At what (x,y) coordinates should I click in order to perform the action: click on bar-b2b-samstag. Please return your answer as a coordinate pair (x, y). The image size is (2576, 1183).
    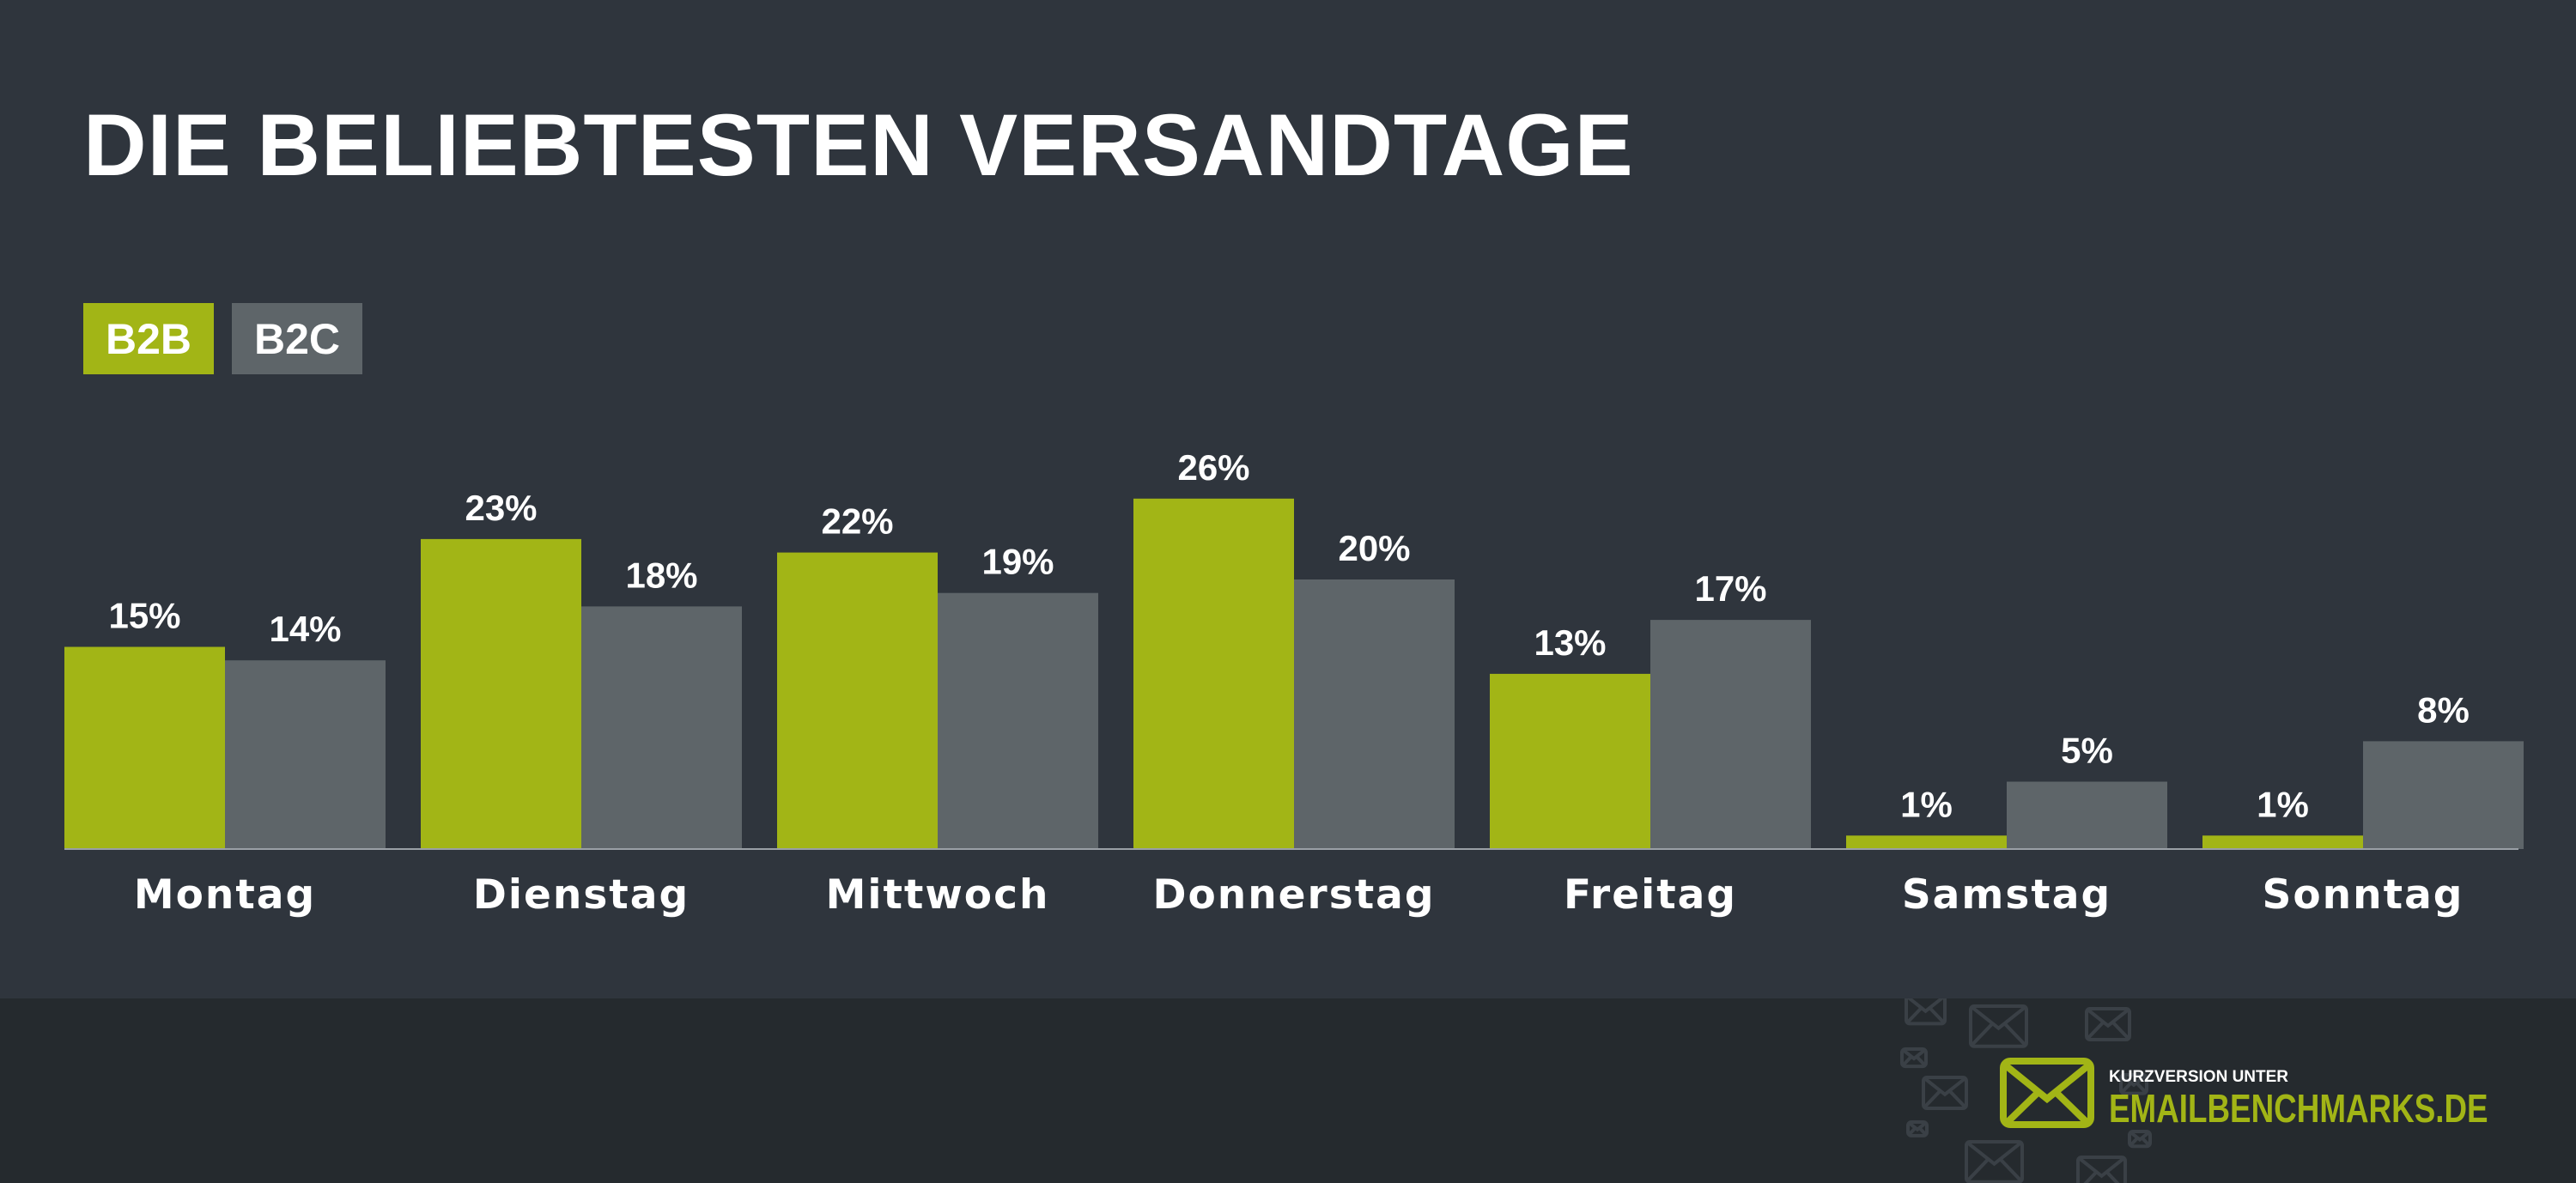
    Looking at the image, I should click on (1926, 842).